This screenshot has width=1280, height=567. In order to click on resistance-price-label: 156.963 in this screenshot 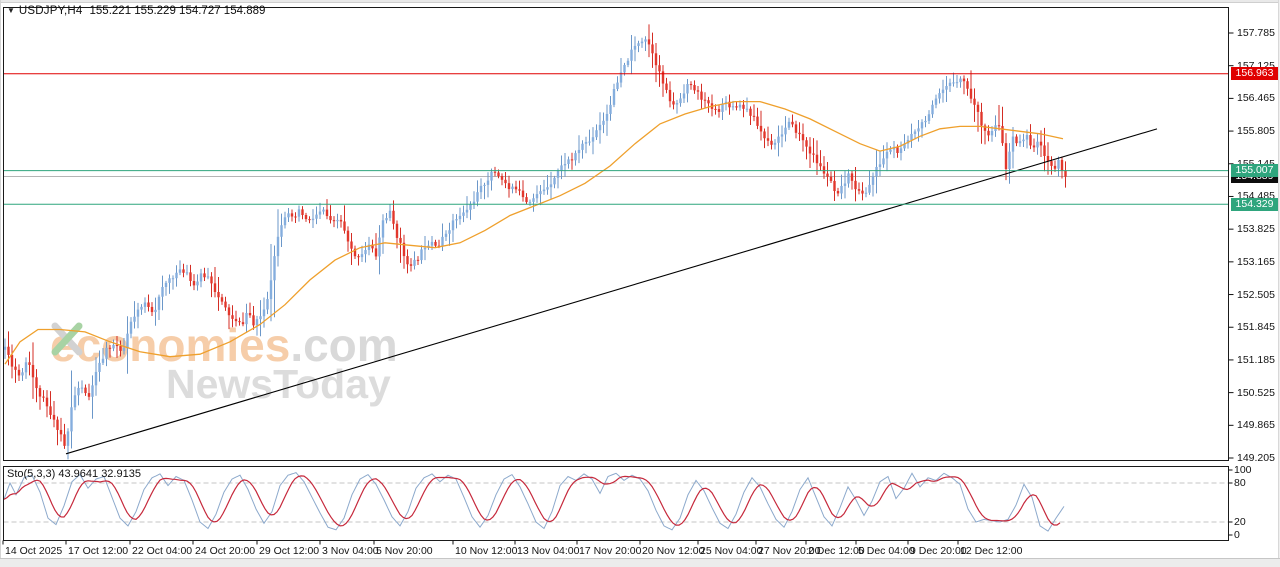, I will do `click(1254, 74)`.